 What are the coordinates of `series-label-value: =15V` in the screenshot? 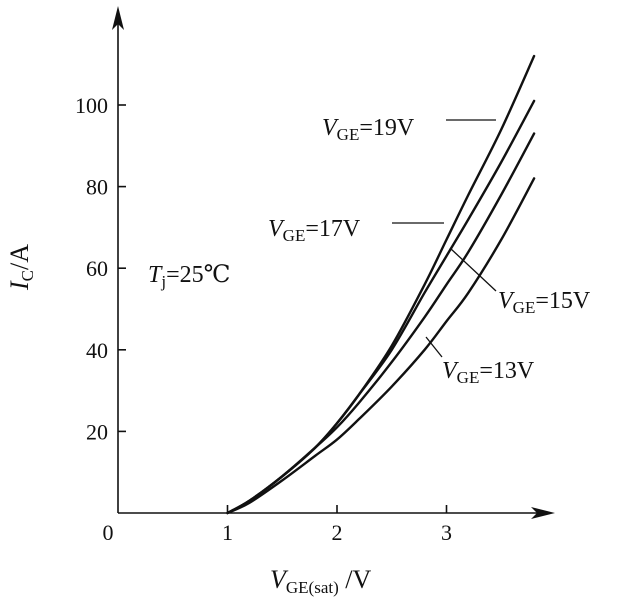 It's located at (563, 301).